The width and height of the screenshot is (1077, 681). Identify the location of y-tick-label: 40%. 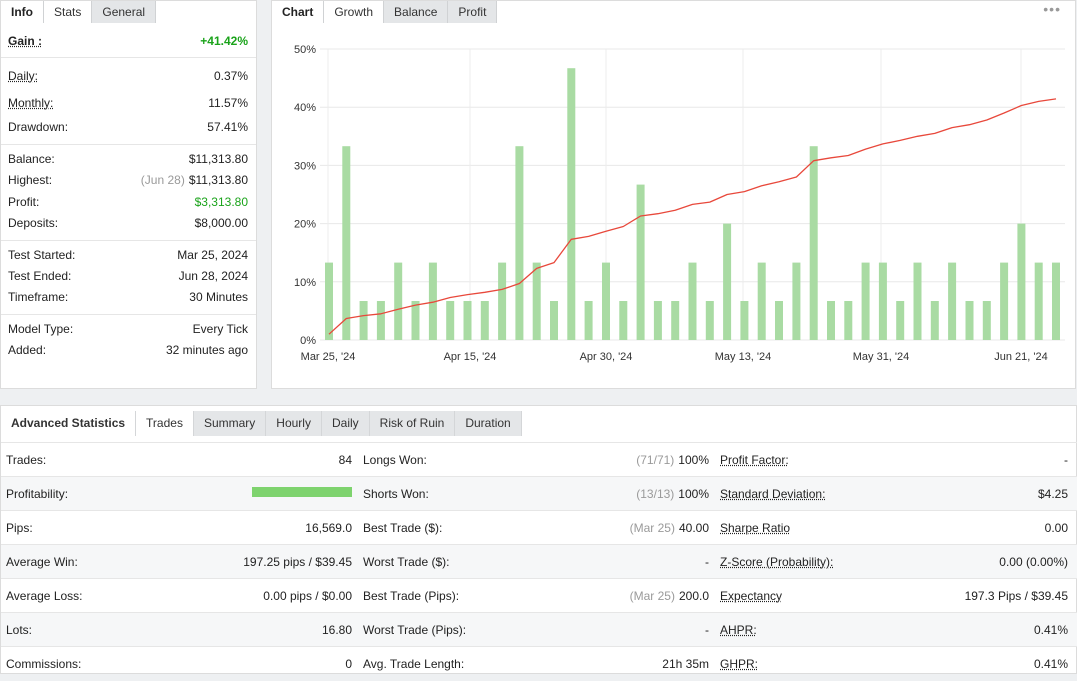
(305, 108).